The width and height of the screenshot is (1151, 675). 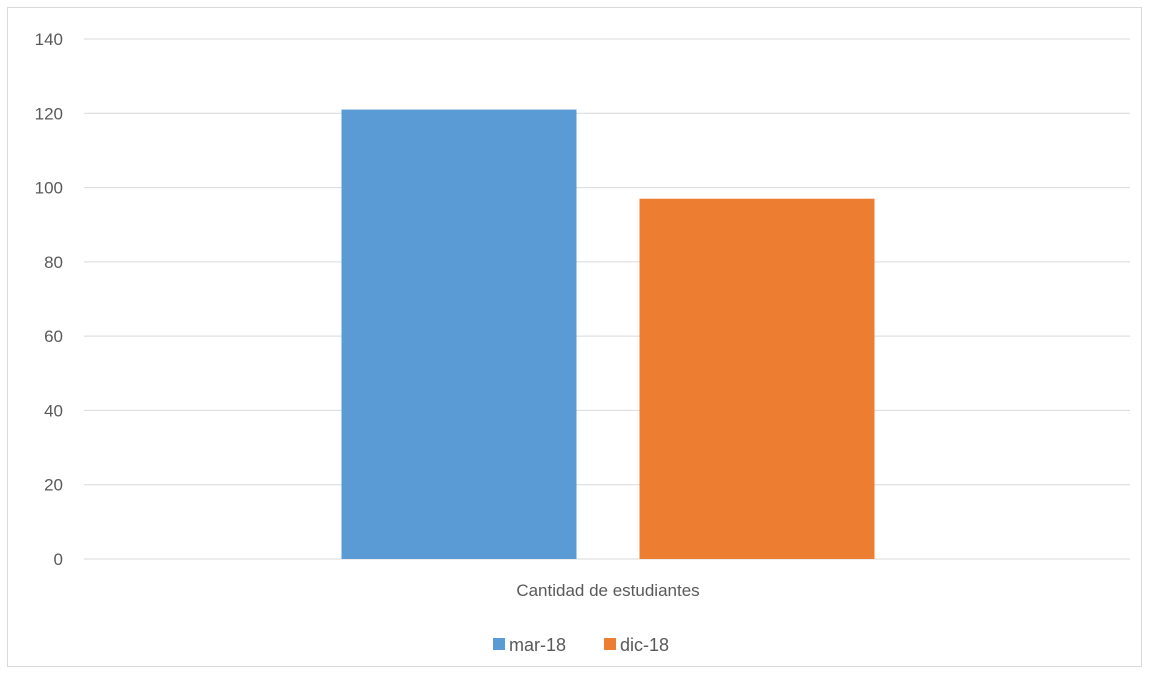 What do you see at coordinates (53, 410) in the screenshot?
I see `y-tick-label: 40` at bounding box center [53, 410].